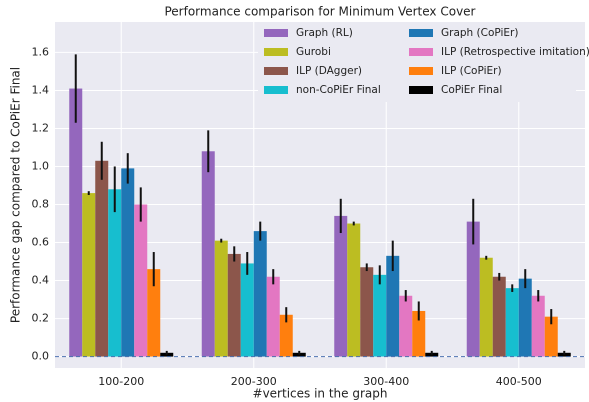 Image resolution: width=589 pixels, height=402 pixels. Describe the element at coordinates (324, 33) in the screenshot. I see `legend-label: Graph (RL)` at that location.